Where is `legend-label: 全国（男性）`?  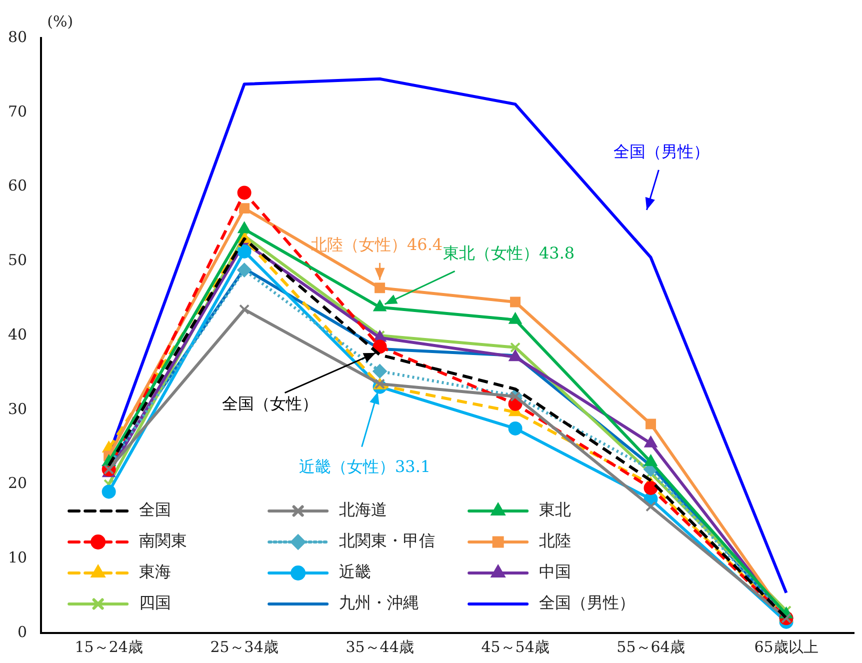 legend-label: 全国（男性） is located at coordinates (587, 602).